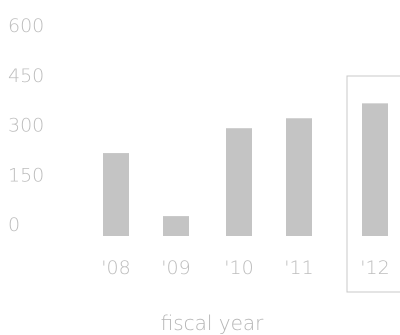 The width and height of the screenshot is (400, 335). I want to click on x-tick-label: '10, so click(238, 268).